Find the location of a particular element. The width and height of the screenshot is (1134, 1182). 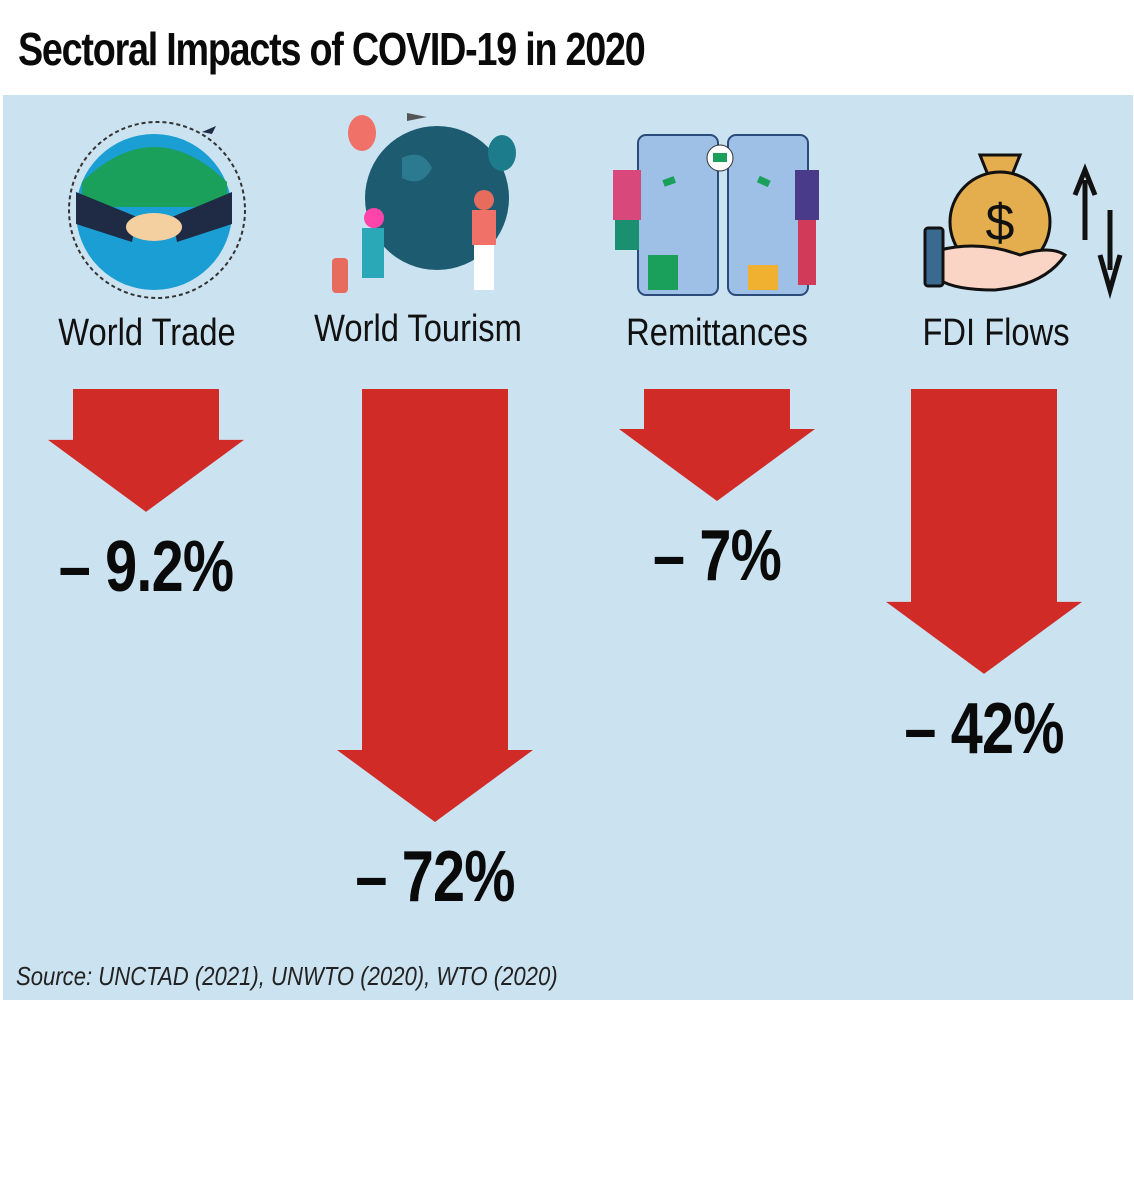

travel-globe-icon is located at coordinates (424, 203).